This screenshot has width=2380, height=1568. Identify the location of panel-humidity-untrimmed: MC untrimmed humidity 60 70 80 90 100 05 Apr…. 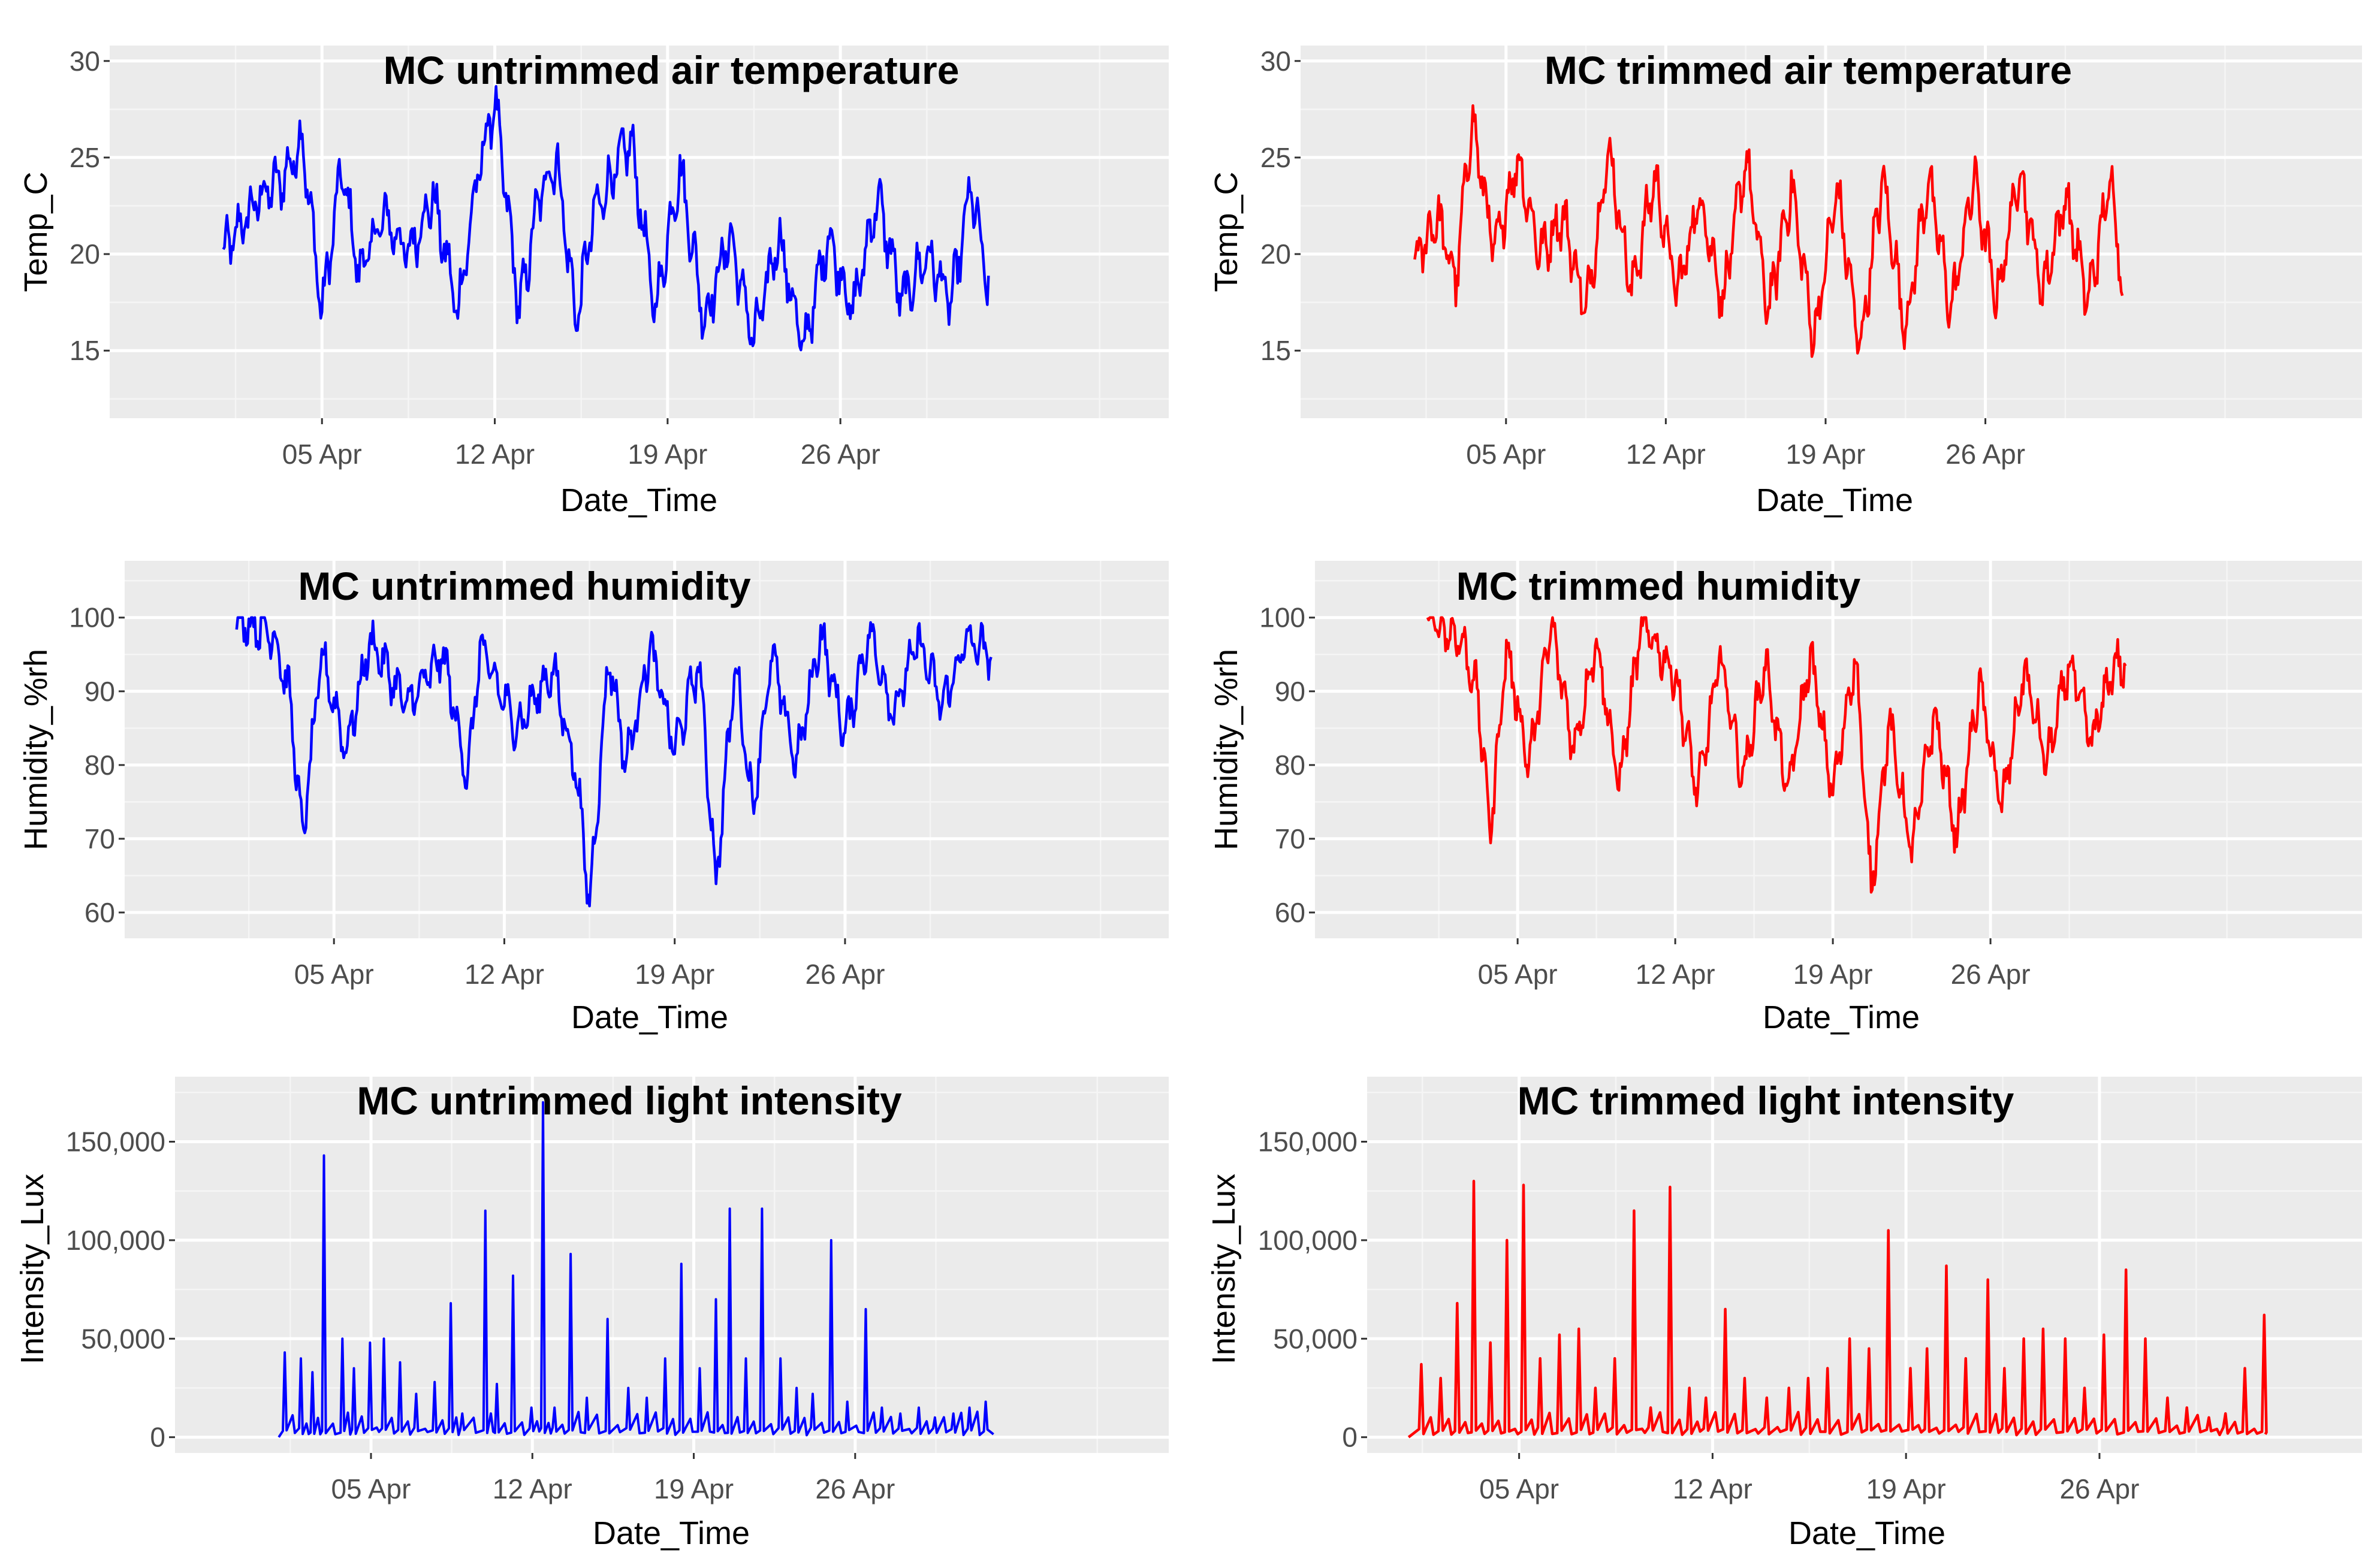
(593, 798).